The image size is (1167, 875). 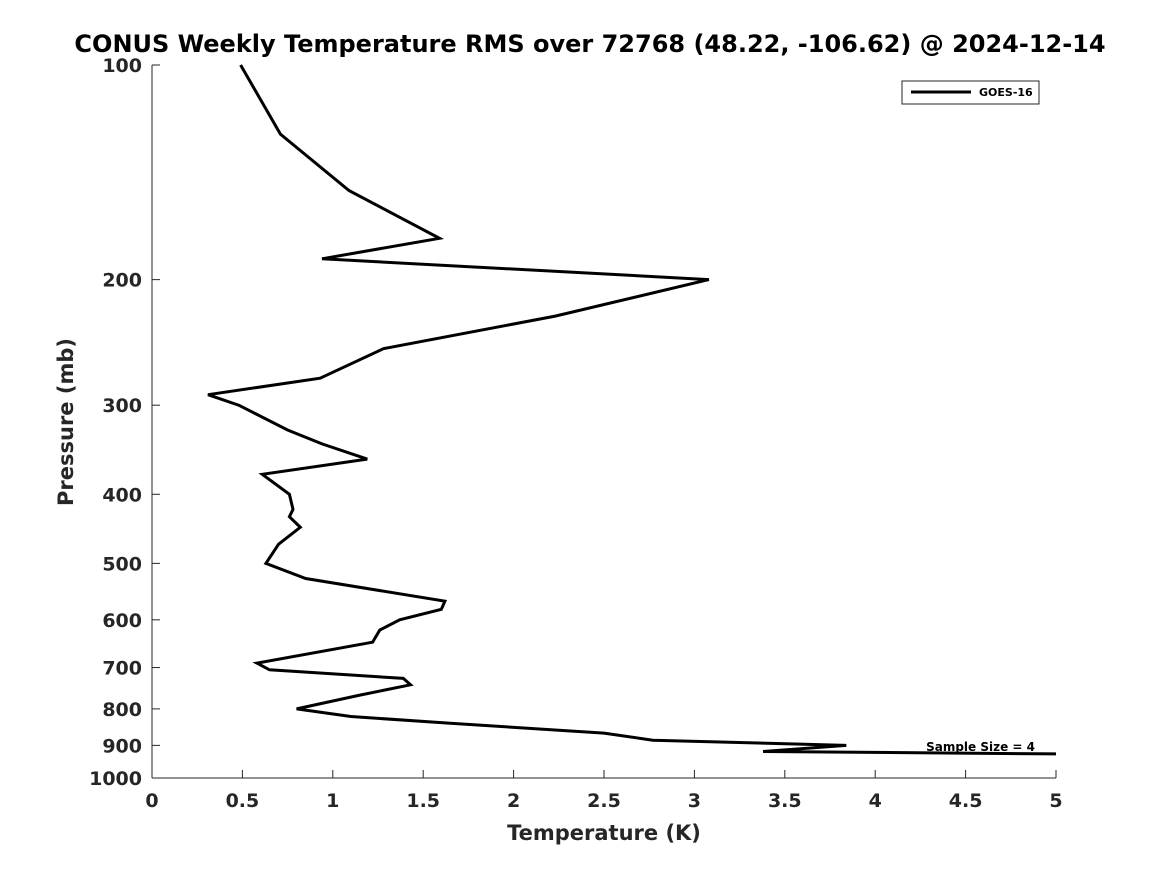 I want to click on y-axis-title: Pressure (mb), so click(x=66, y=422).